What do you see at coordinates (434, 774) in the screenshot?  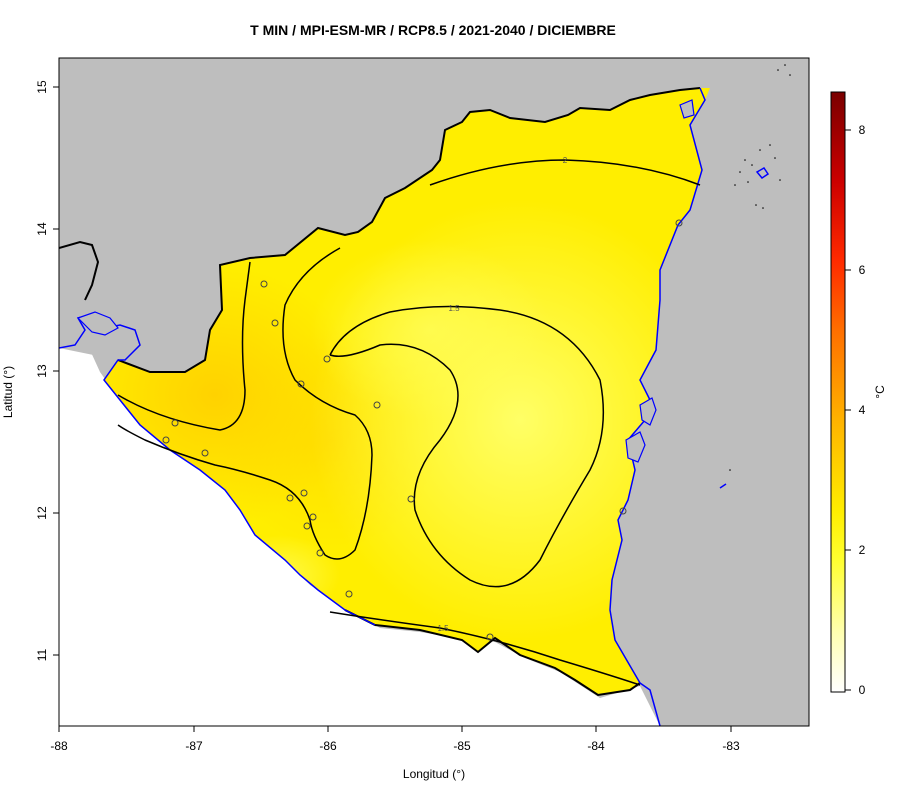 I see `x-axis-title: Longitud (°)` at bounding box center [434, 774].